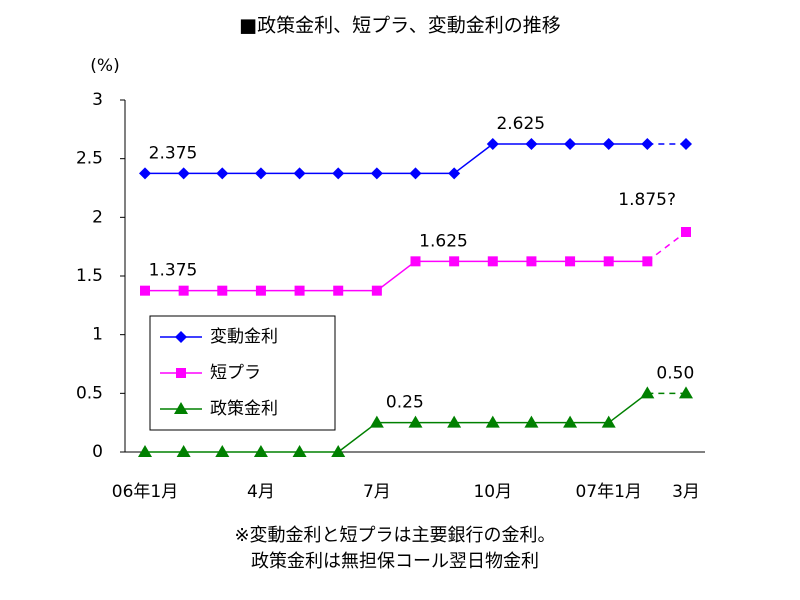 This screenshot has height=600, width=800. What do you see at coordinates (104, 66) in the screenshot?
I see `y-axis-label: (%)` at bounding box center [104, 66].